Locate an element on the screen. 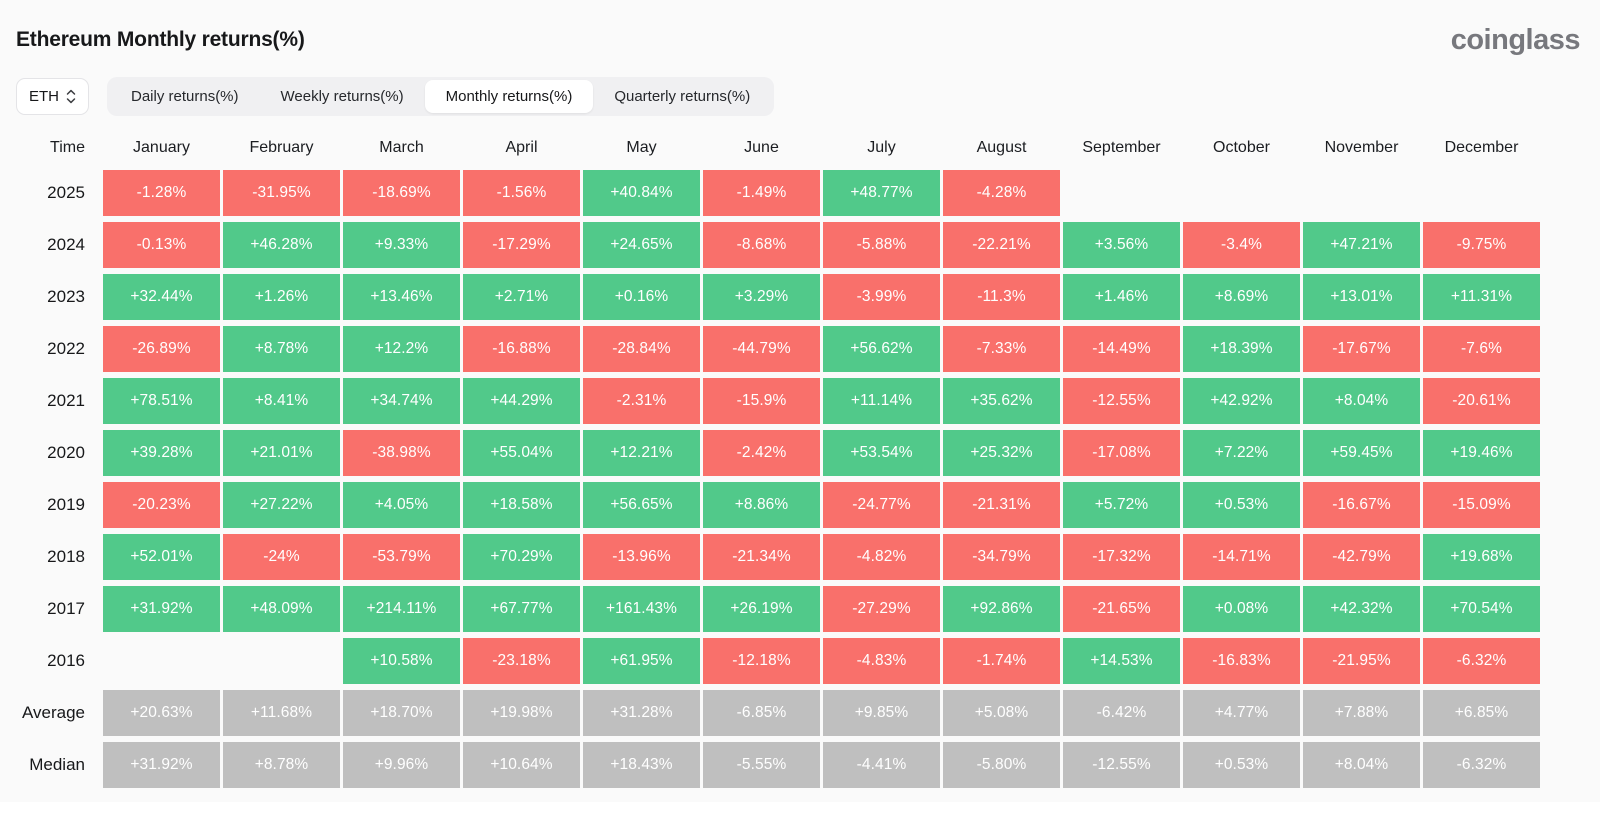 This screenshot has height=820, width=1600. return-cell: -1.74% is located at coordinates (1001, 661).